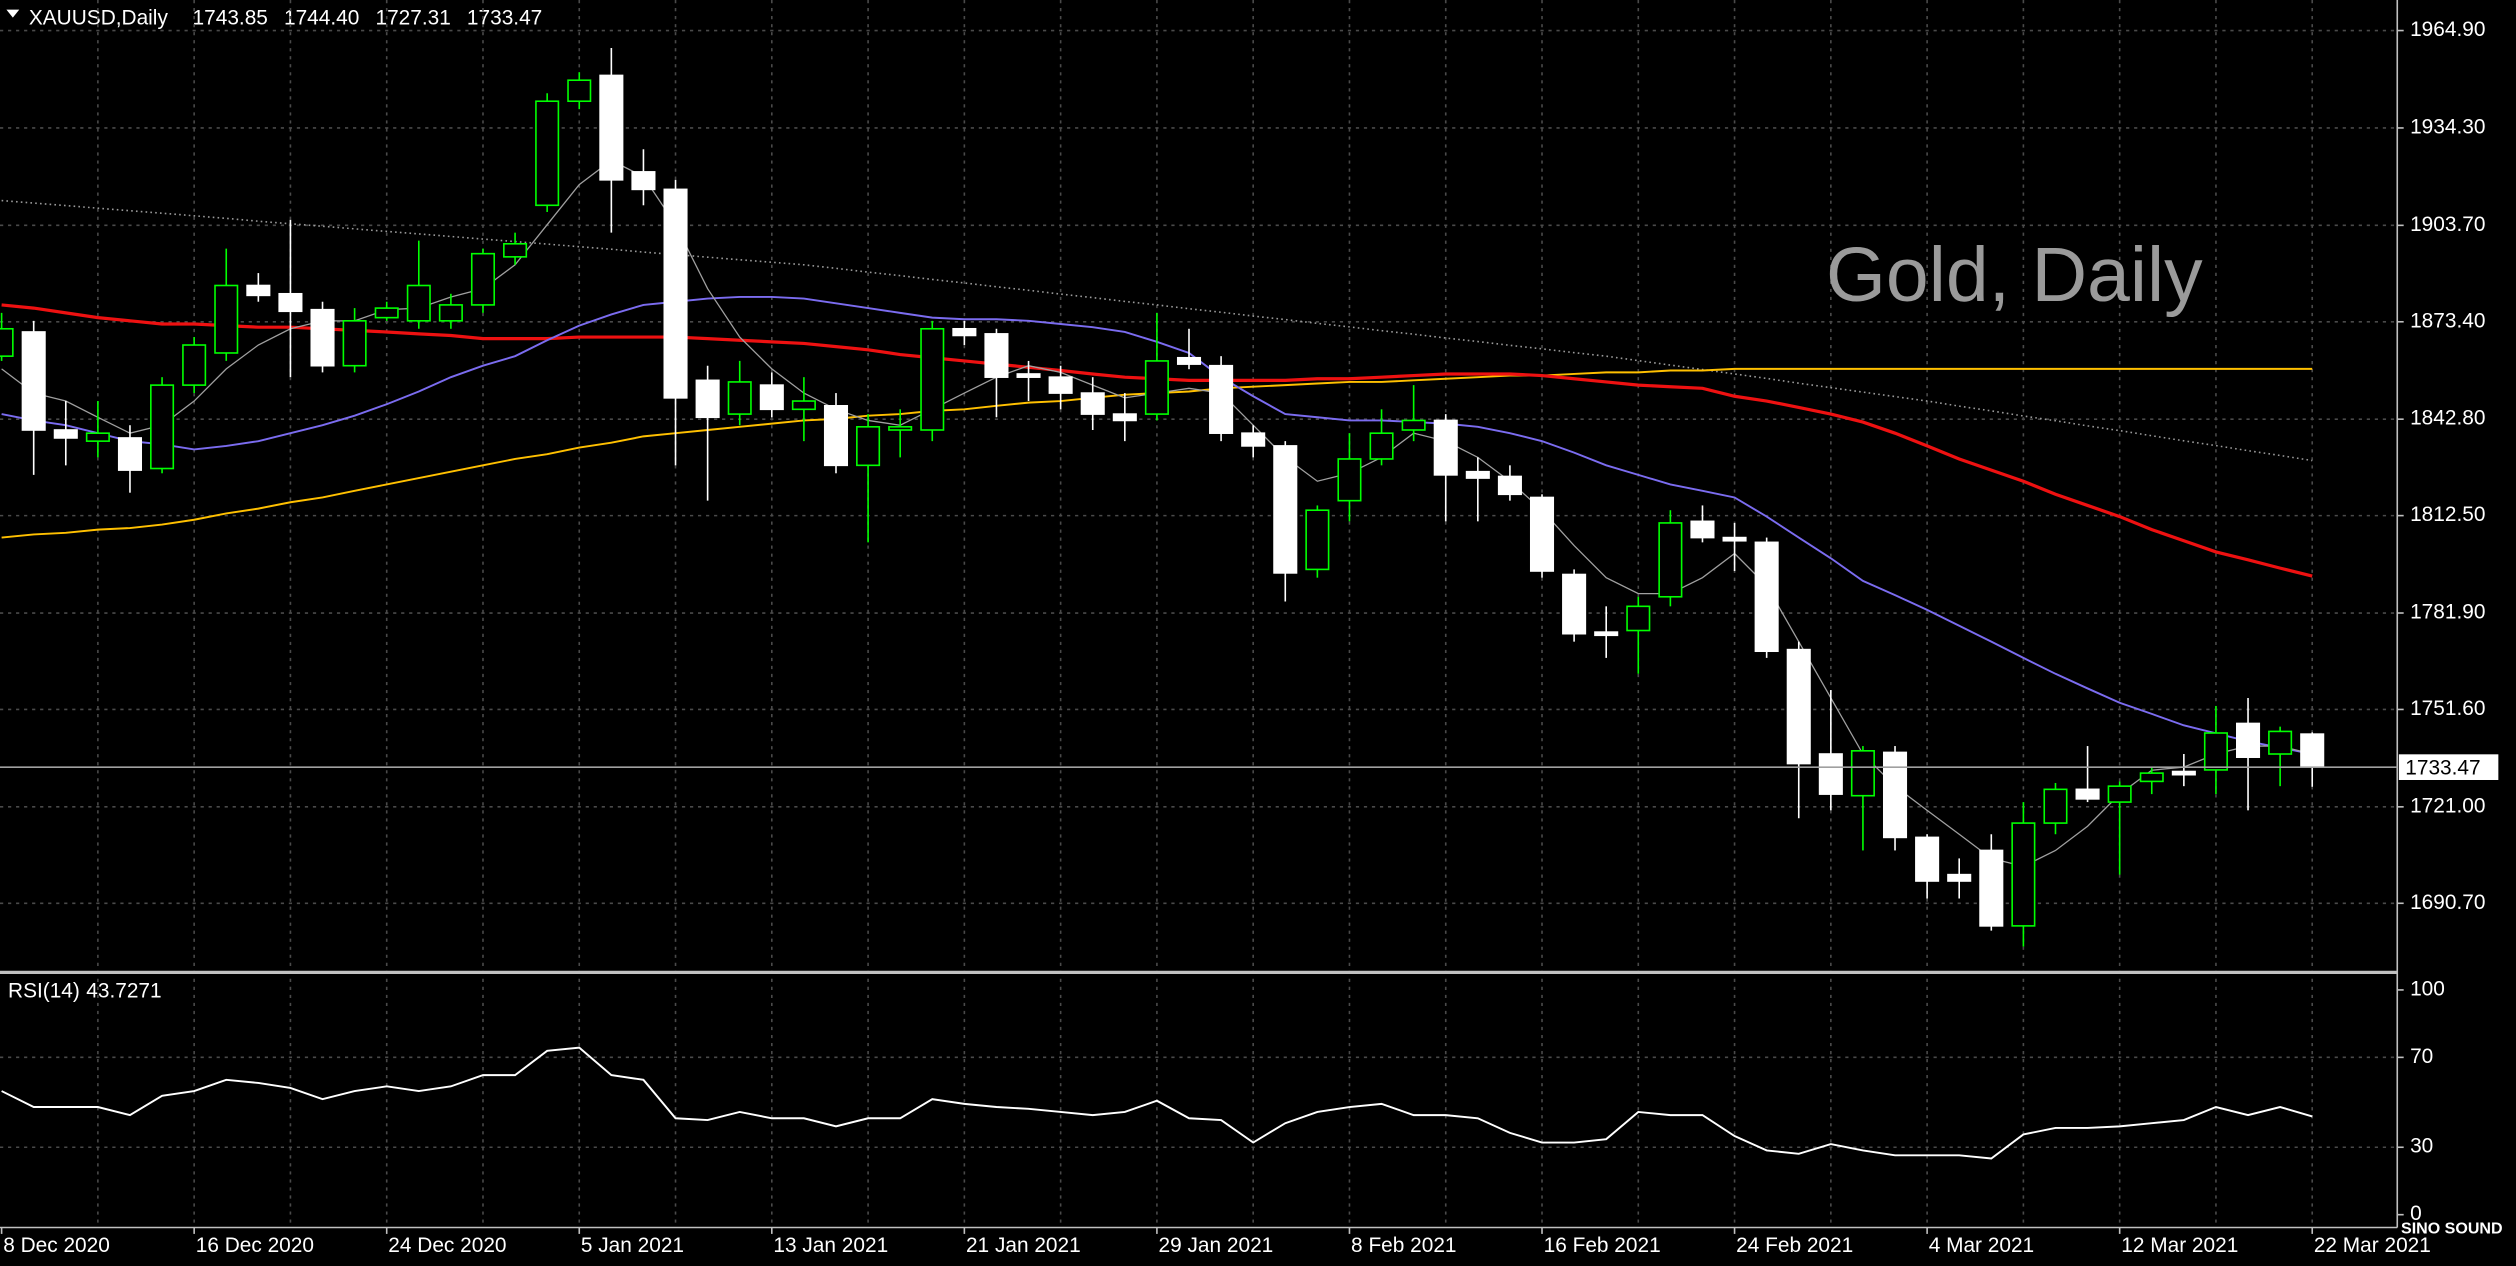  I want to click on rsi-y-tick-label: 30, so click(2421, 1146).